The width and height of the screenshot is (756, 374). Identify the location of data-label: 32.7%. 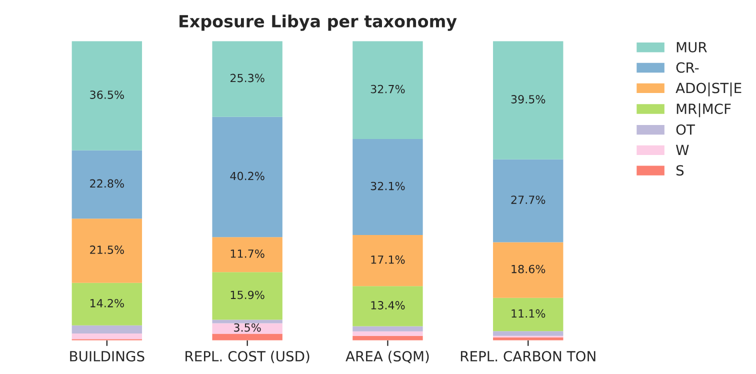
(387, 89).